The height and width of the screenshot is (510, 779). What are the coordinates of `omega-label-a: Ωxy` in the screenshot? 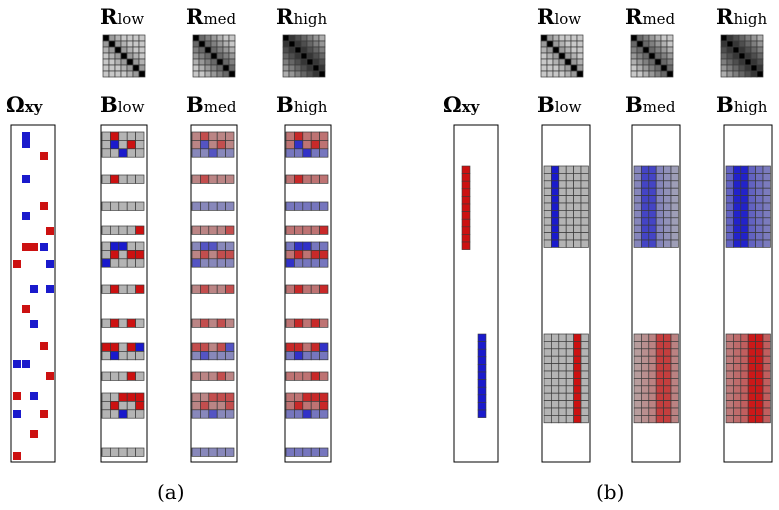 It's located at (24, 104).